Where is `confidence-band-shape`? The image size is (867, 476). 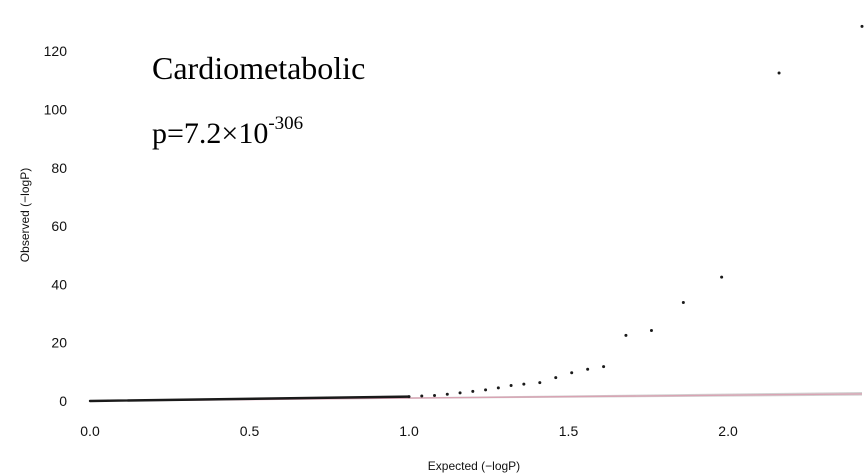 confidence-band-shape is located at coordinates (476, 396).